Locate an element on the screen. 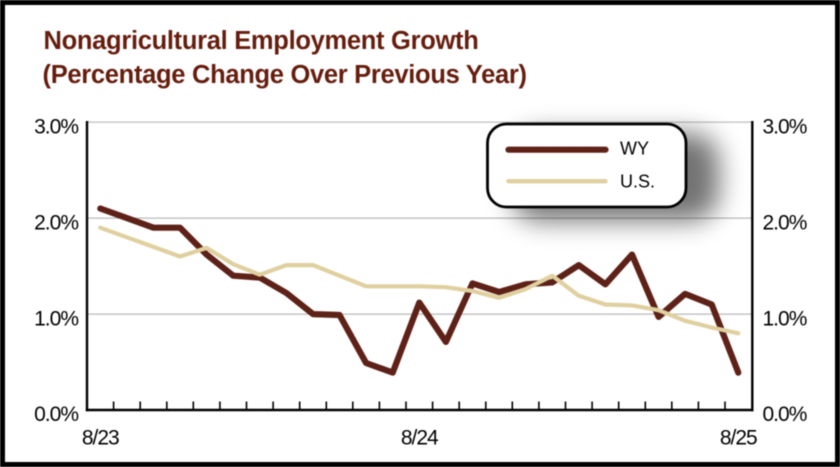 The height and width of the screenshot is (467, 840). svg-text: 8/25 is located at coordinates (738, 437).